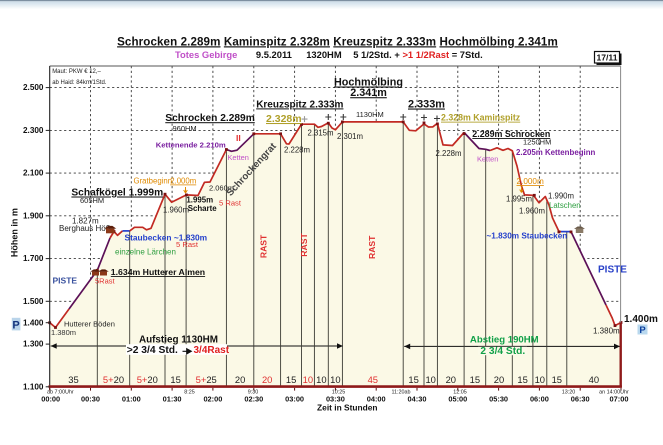 This screenshot has width=663, height=445. I want to click on svg-text: 2.301m, so click(350, 136).